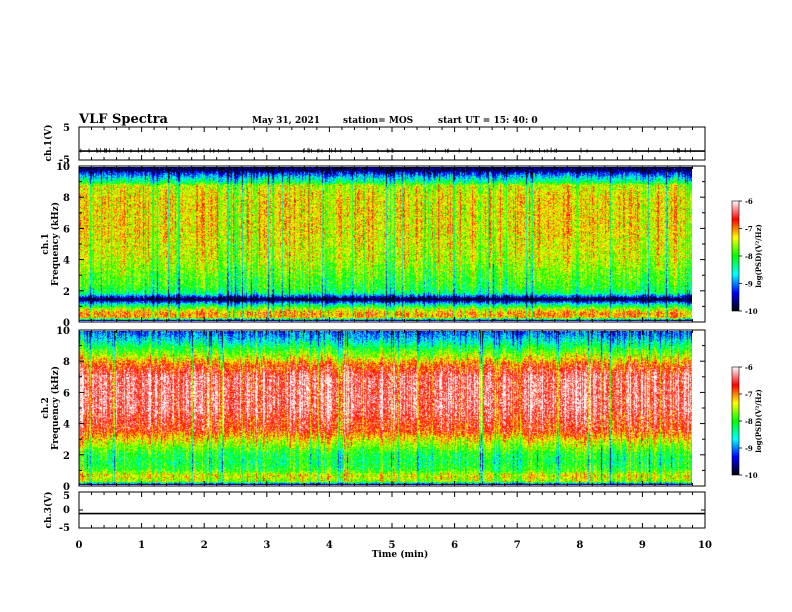 This screenshot has height=612, width=792. I want to click on time-tick-label: 10, so click(705, 545).